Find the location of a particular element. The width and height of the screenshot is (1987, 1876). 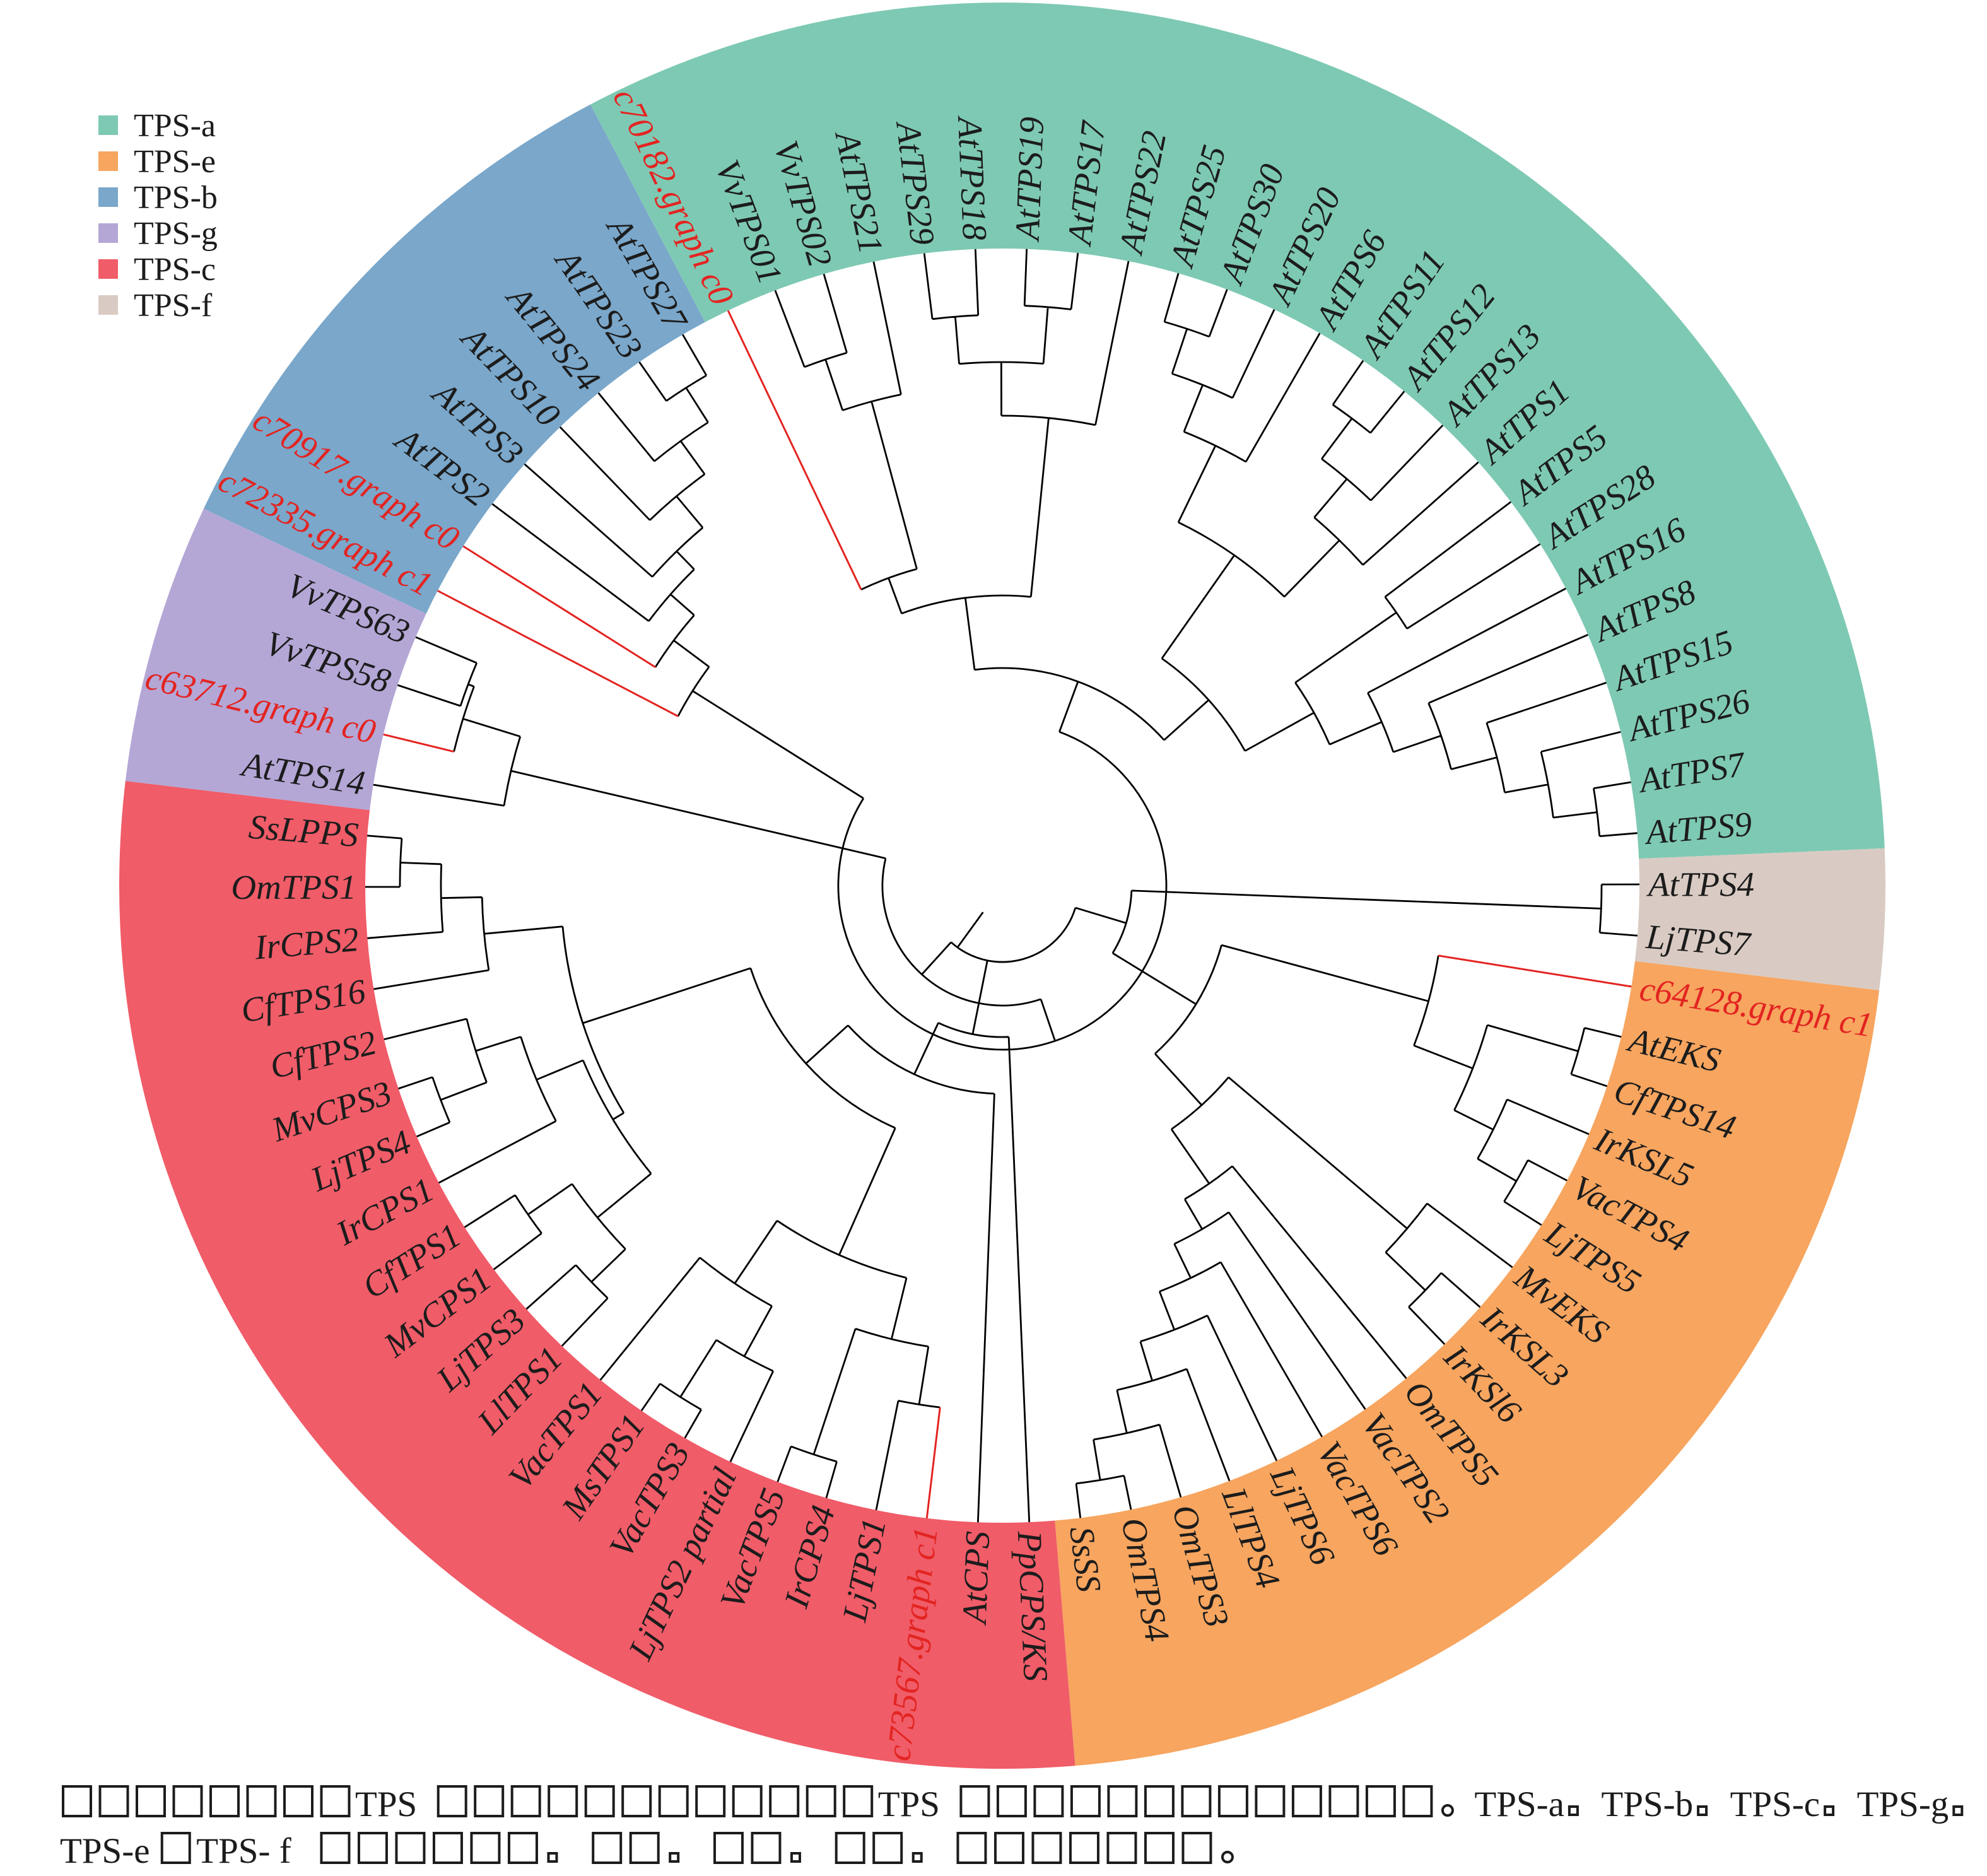

svg-text: SsLPPS is located at coordinates (303, 830).